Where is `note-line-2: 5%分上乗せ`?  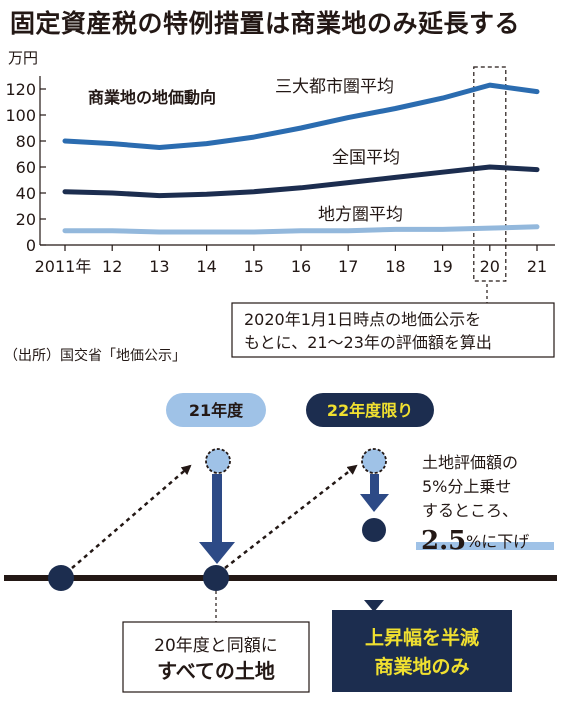
note-line-2: 5%分上乗せ is located at coordinates (466, 486).